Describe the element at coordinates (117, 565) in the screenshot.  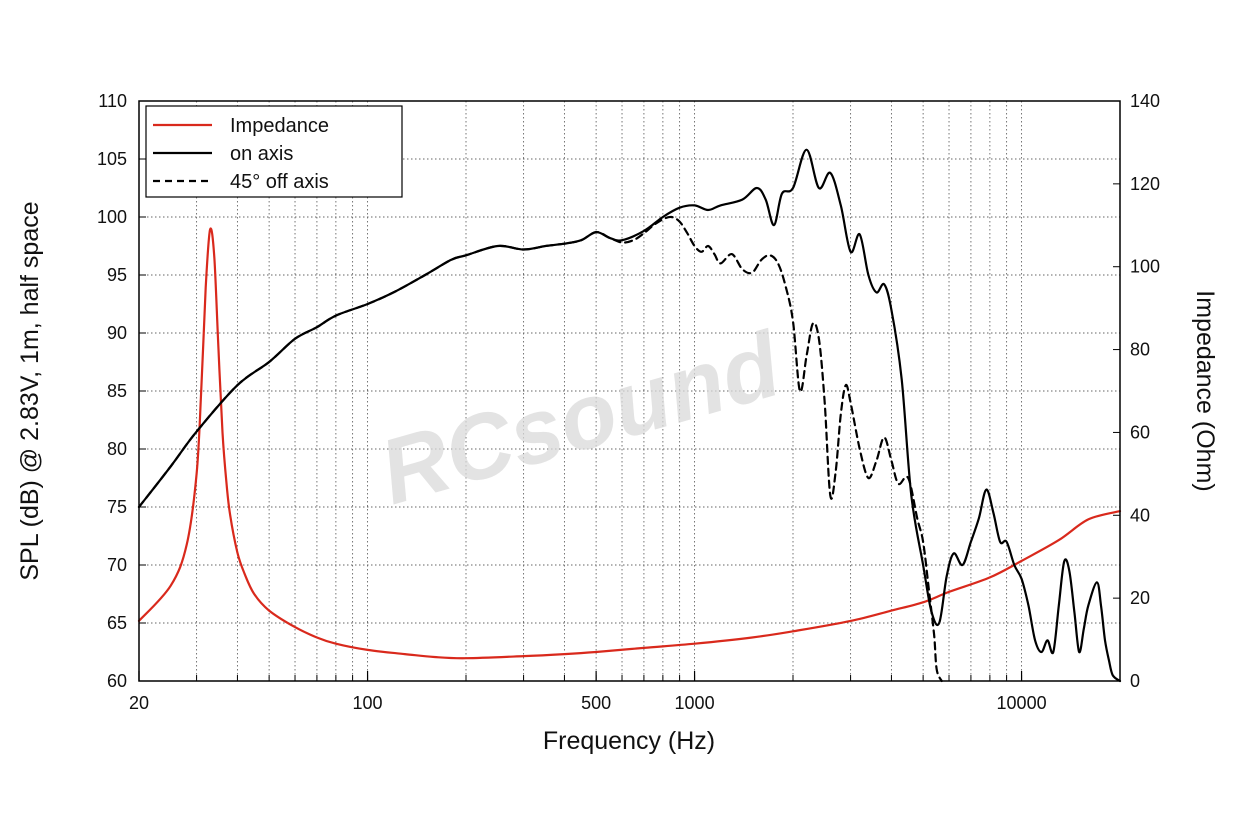
I see `y-tick-label: 70` at that location.